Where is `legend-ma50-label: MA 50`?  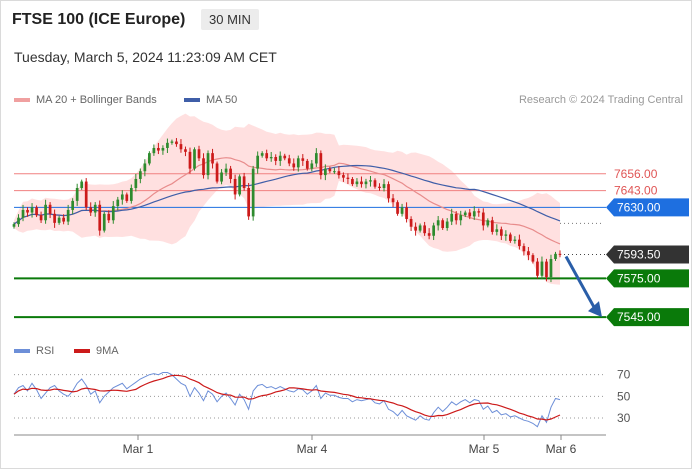
legend-ma50-label: MA 50 is located at coordinates (222, 100).